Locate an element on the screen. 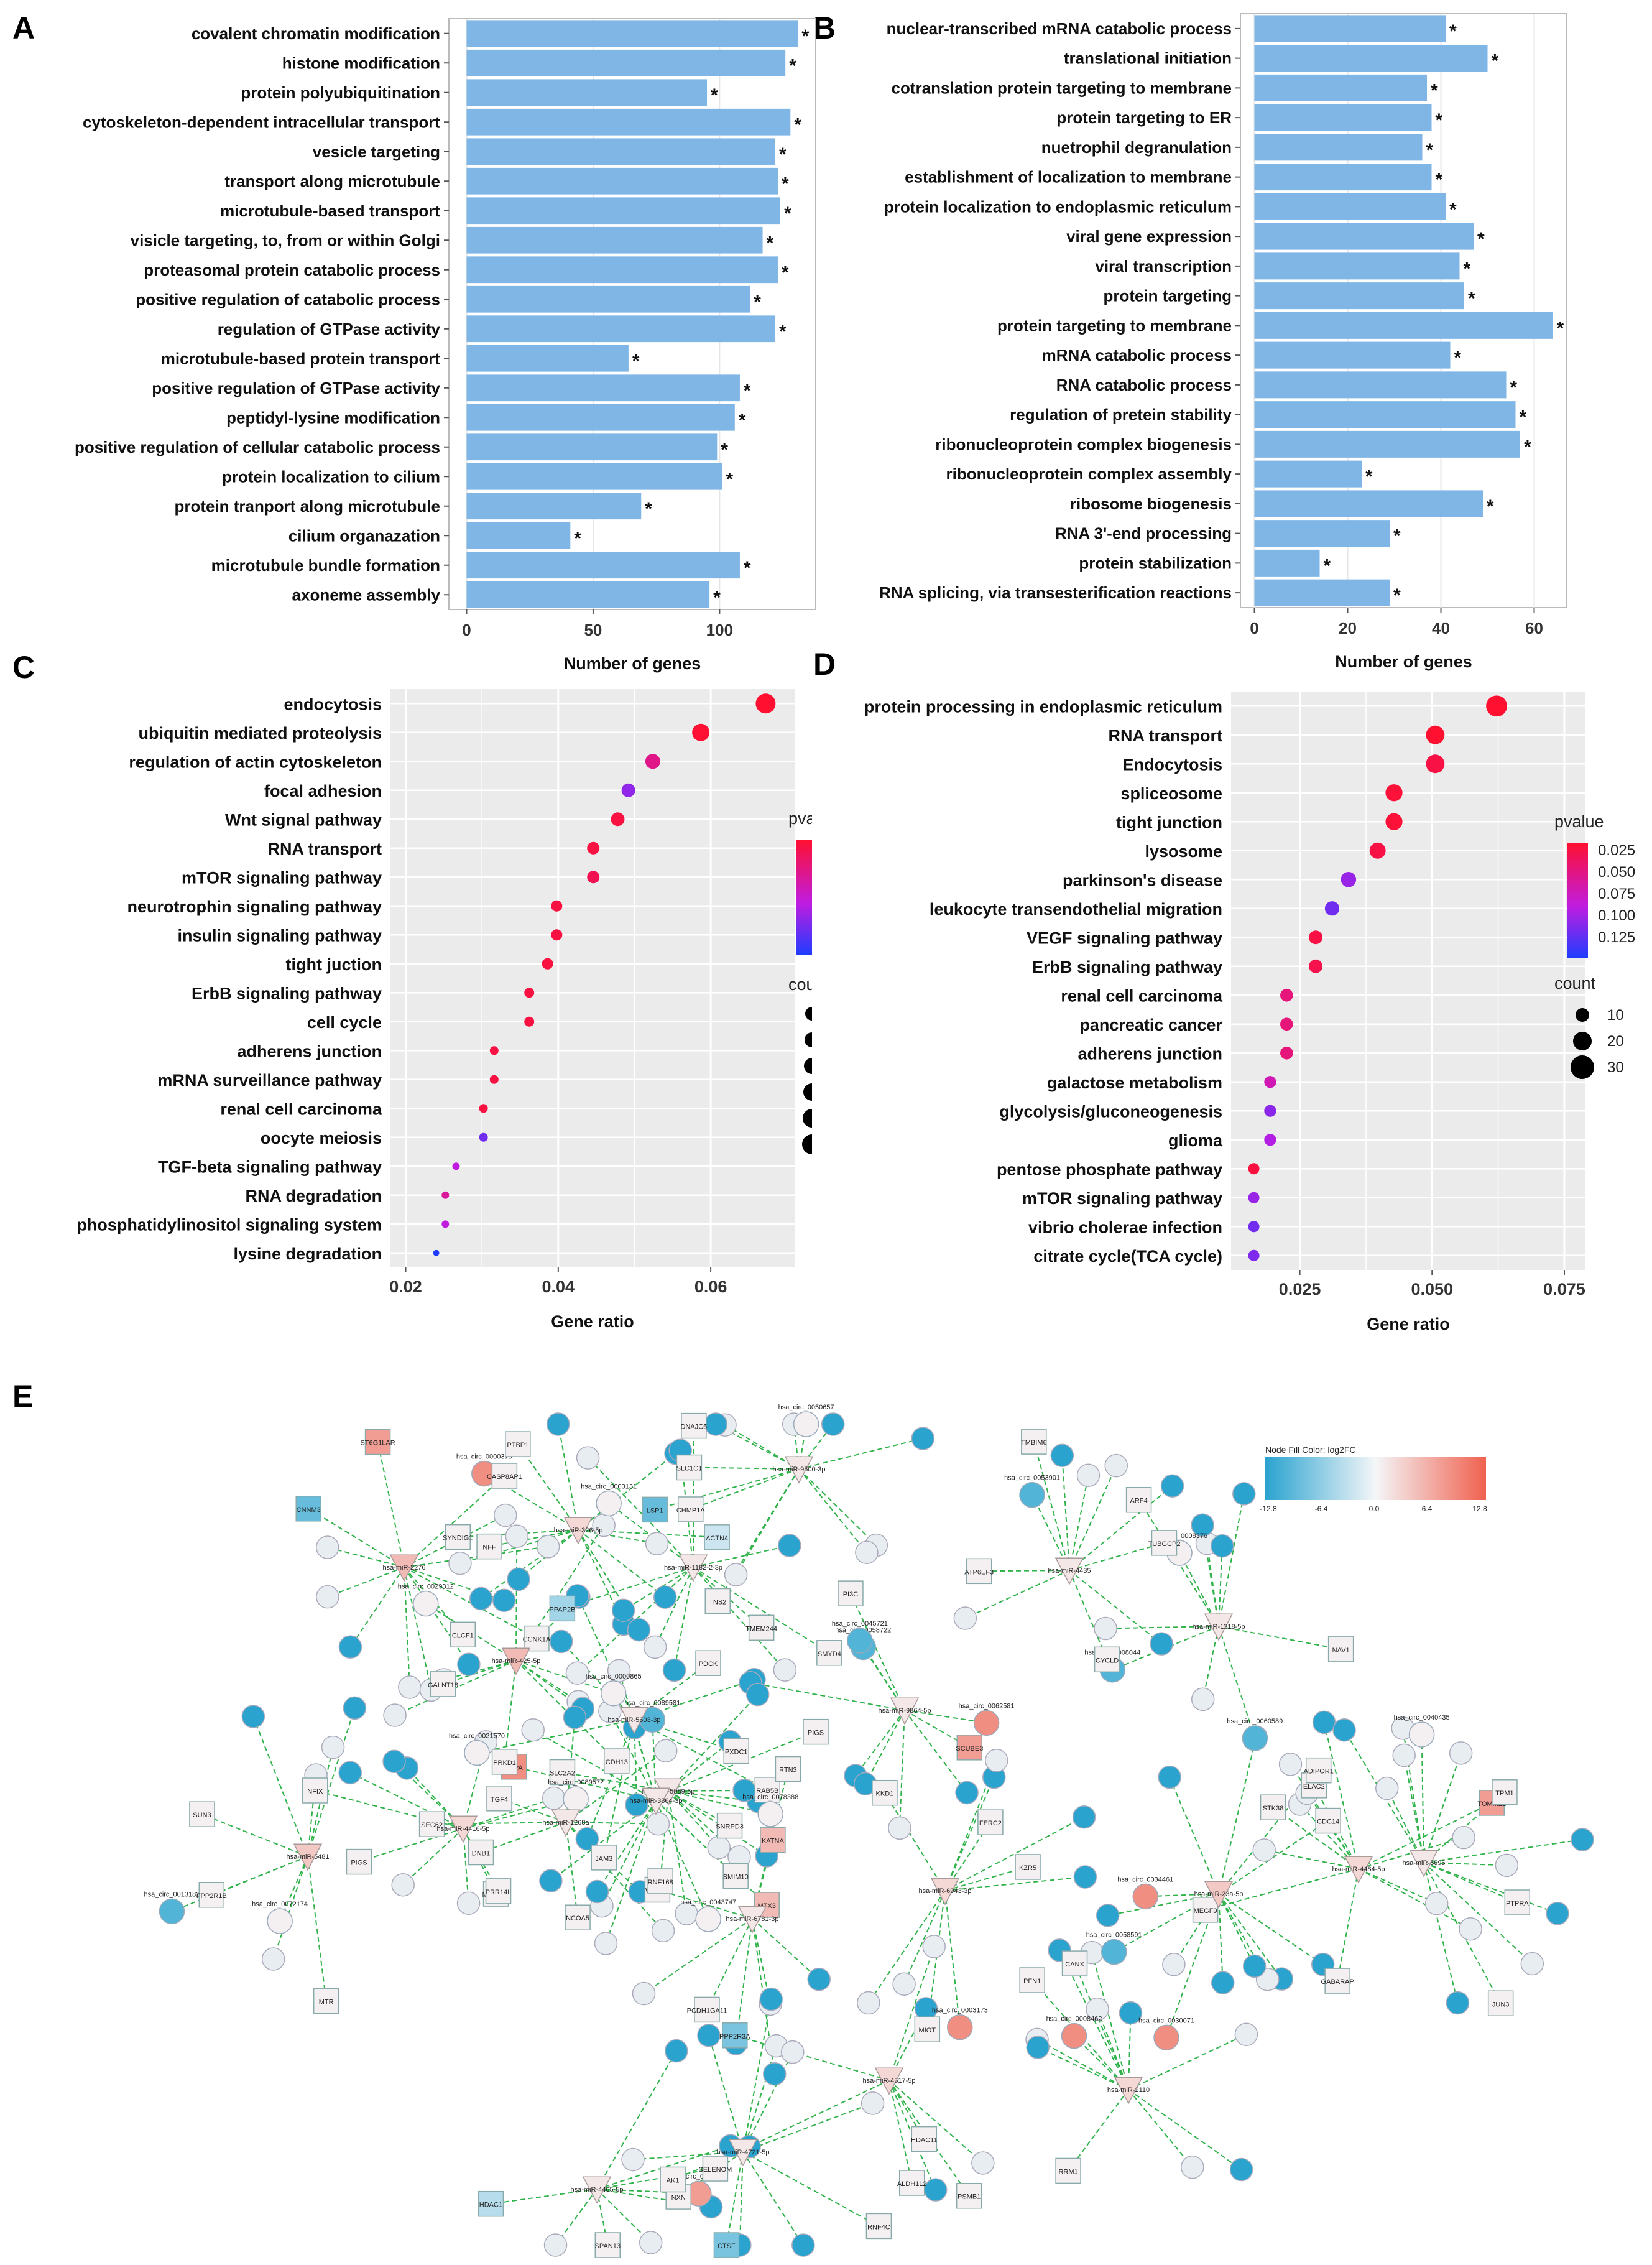 The height and width of the screenshot is (2265, 1652). node-label: TNS2 is located at coordinates (717, 1602).